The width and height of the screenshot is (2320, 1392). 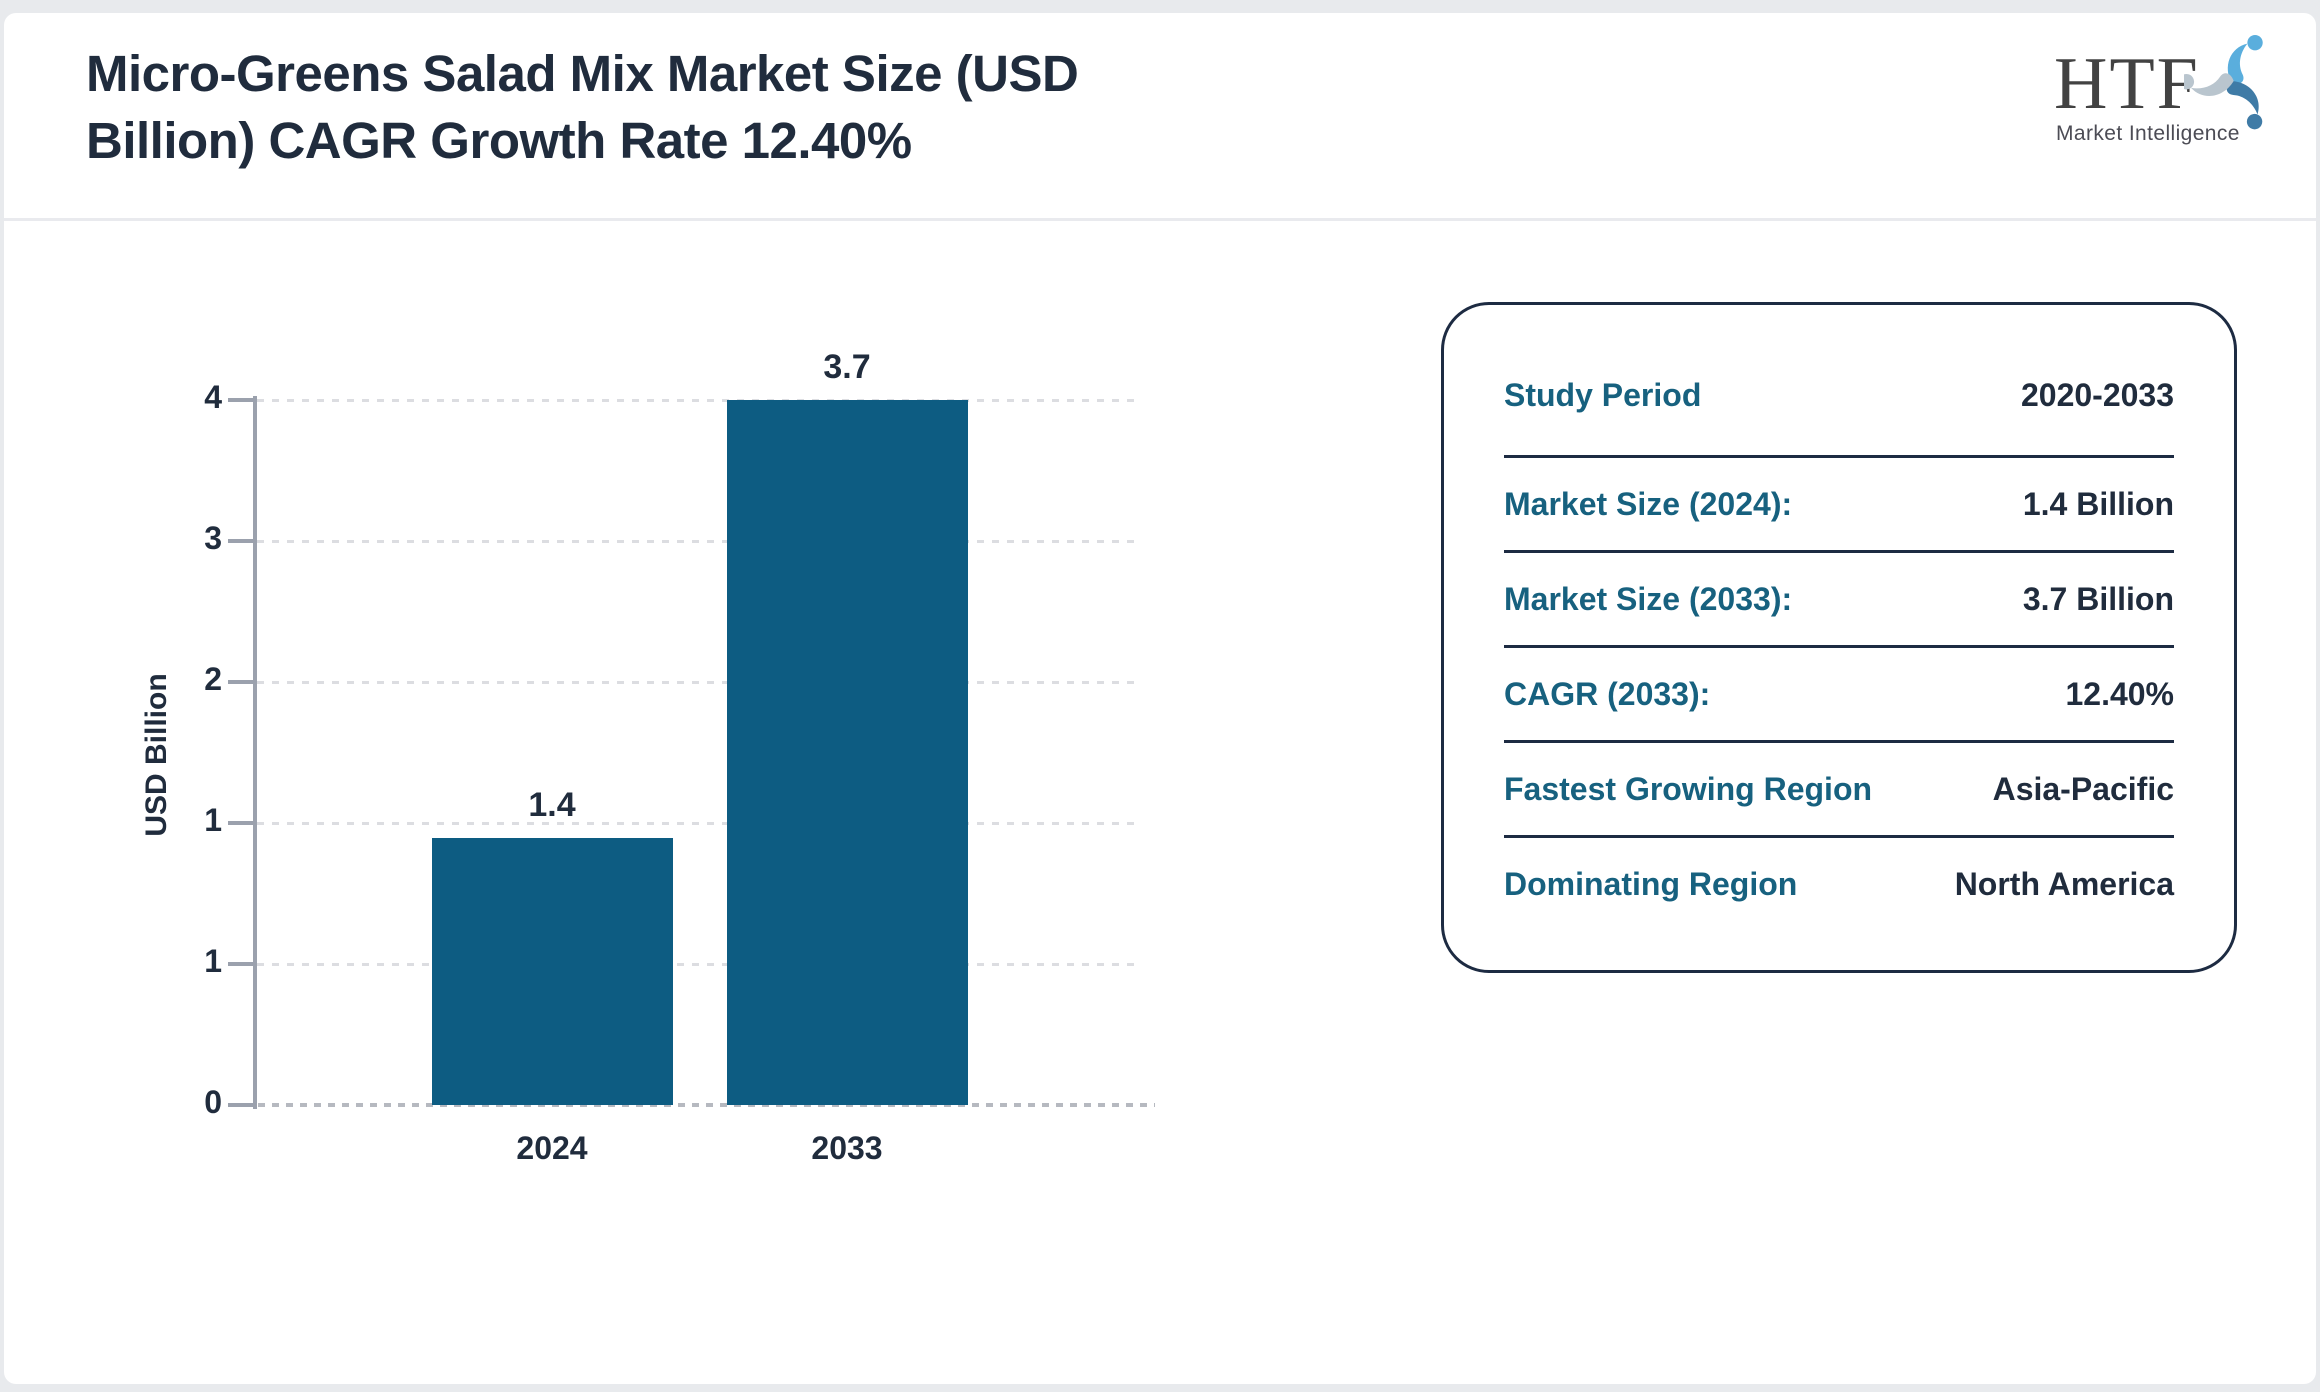 What do you see at coordinates (2227, 84) in the screenshot?
I see `logo-swirl-icon` at bounding box center [2227, 84].